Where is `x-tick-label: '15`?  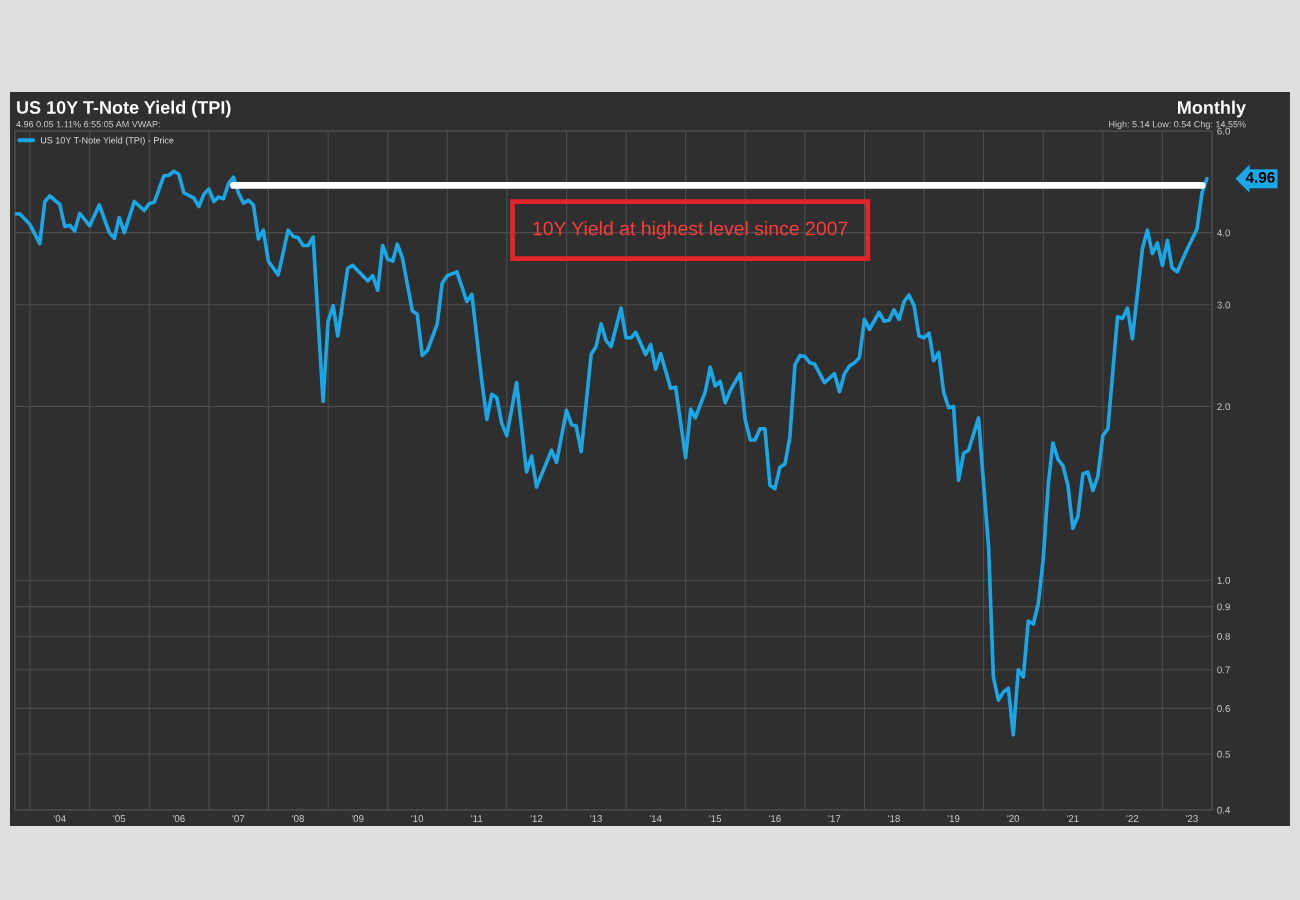 x-tick-label: '15 is located at coordinates (715, 818).